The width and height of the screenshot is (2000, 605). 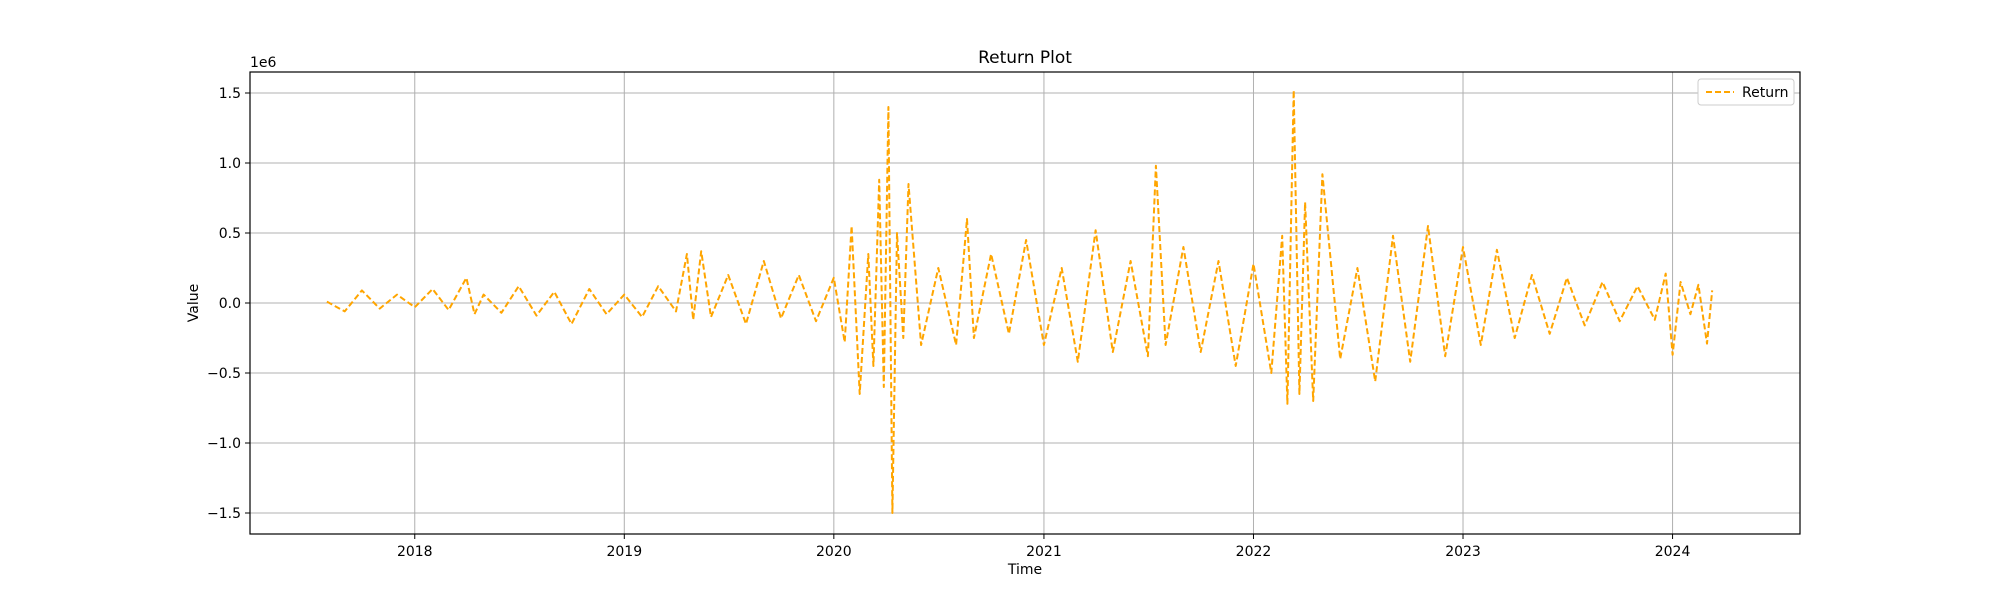 What do you see at coordinates (834, 552) in the screenshot?
I see `x-tick-label: 2020` at bounding box center [834, 552].